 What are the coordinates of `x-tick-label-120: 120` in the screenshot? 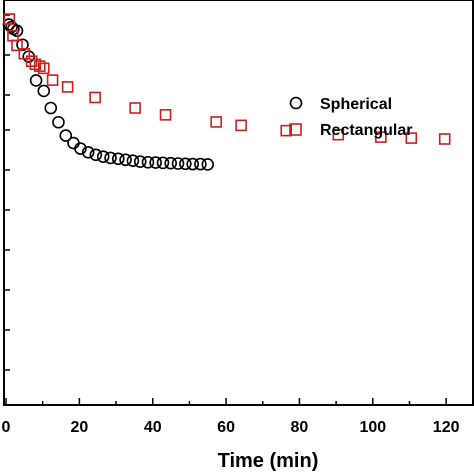 It's located at (446, 427).